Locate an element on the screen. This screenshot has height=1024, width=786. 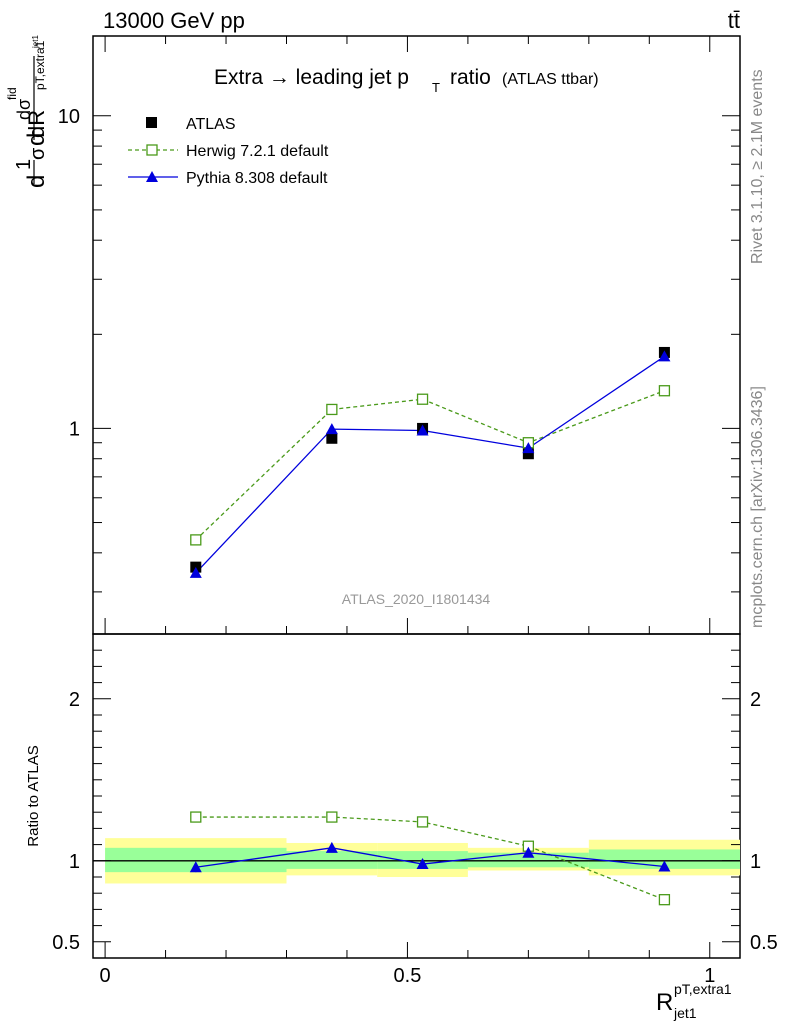
x-tick-label: 1 is located at coordinates (709, 976).